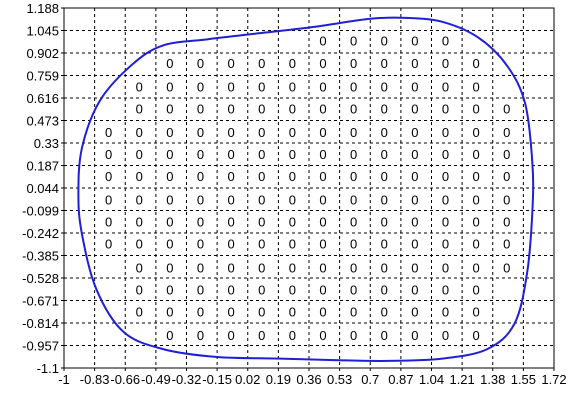 The width and height of the screenshot is (584, 412). I want to click on y-tick-label: -0.099, so click(40, 211).